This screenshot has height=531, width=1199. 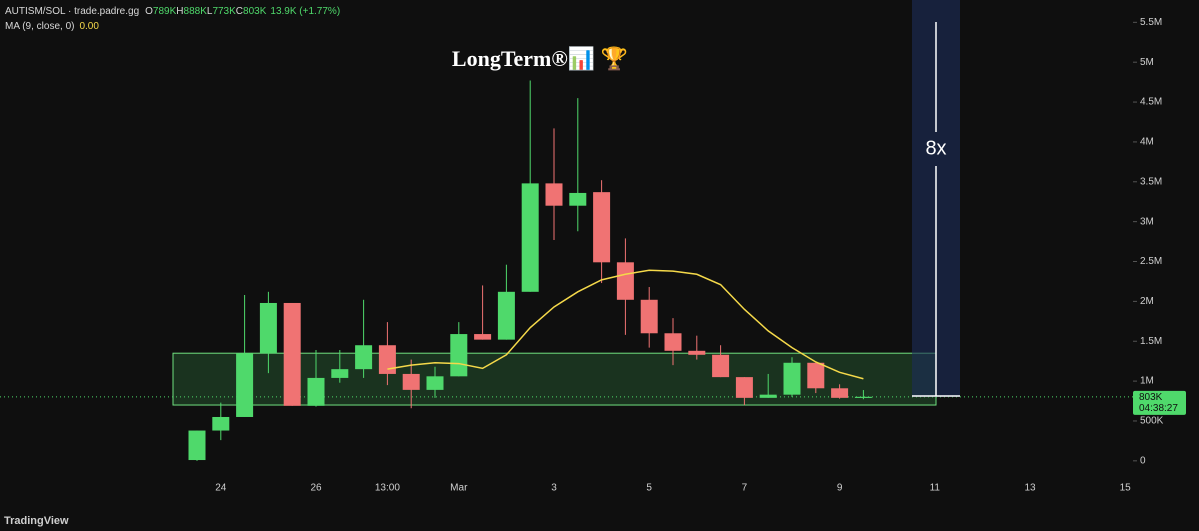 What do you see at coordinates (1147, 381) in the screenshot?
I see `y-tick-label: 1M` at bounding box center [1147, 381].